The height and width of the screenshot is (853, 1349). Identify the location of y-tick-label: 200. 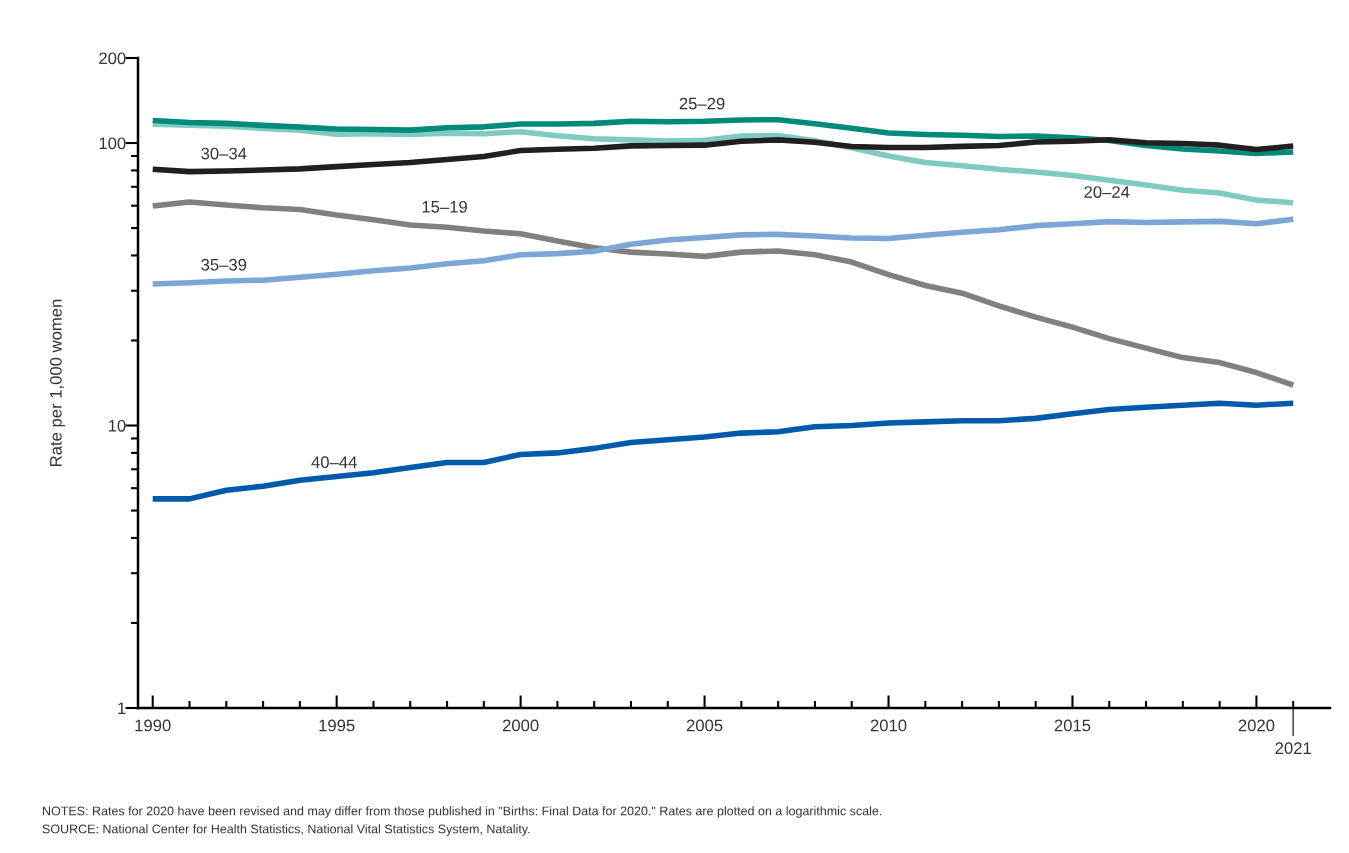
(112, 58).